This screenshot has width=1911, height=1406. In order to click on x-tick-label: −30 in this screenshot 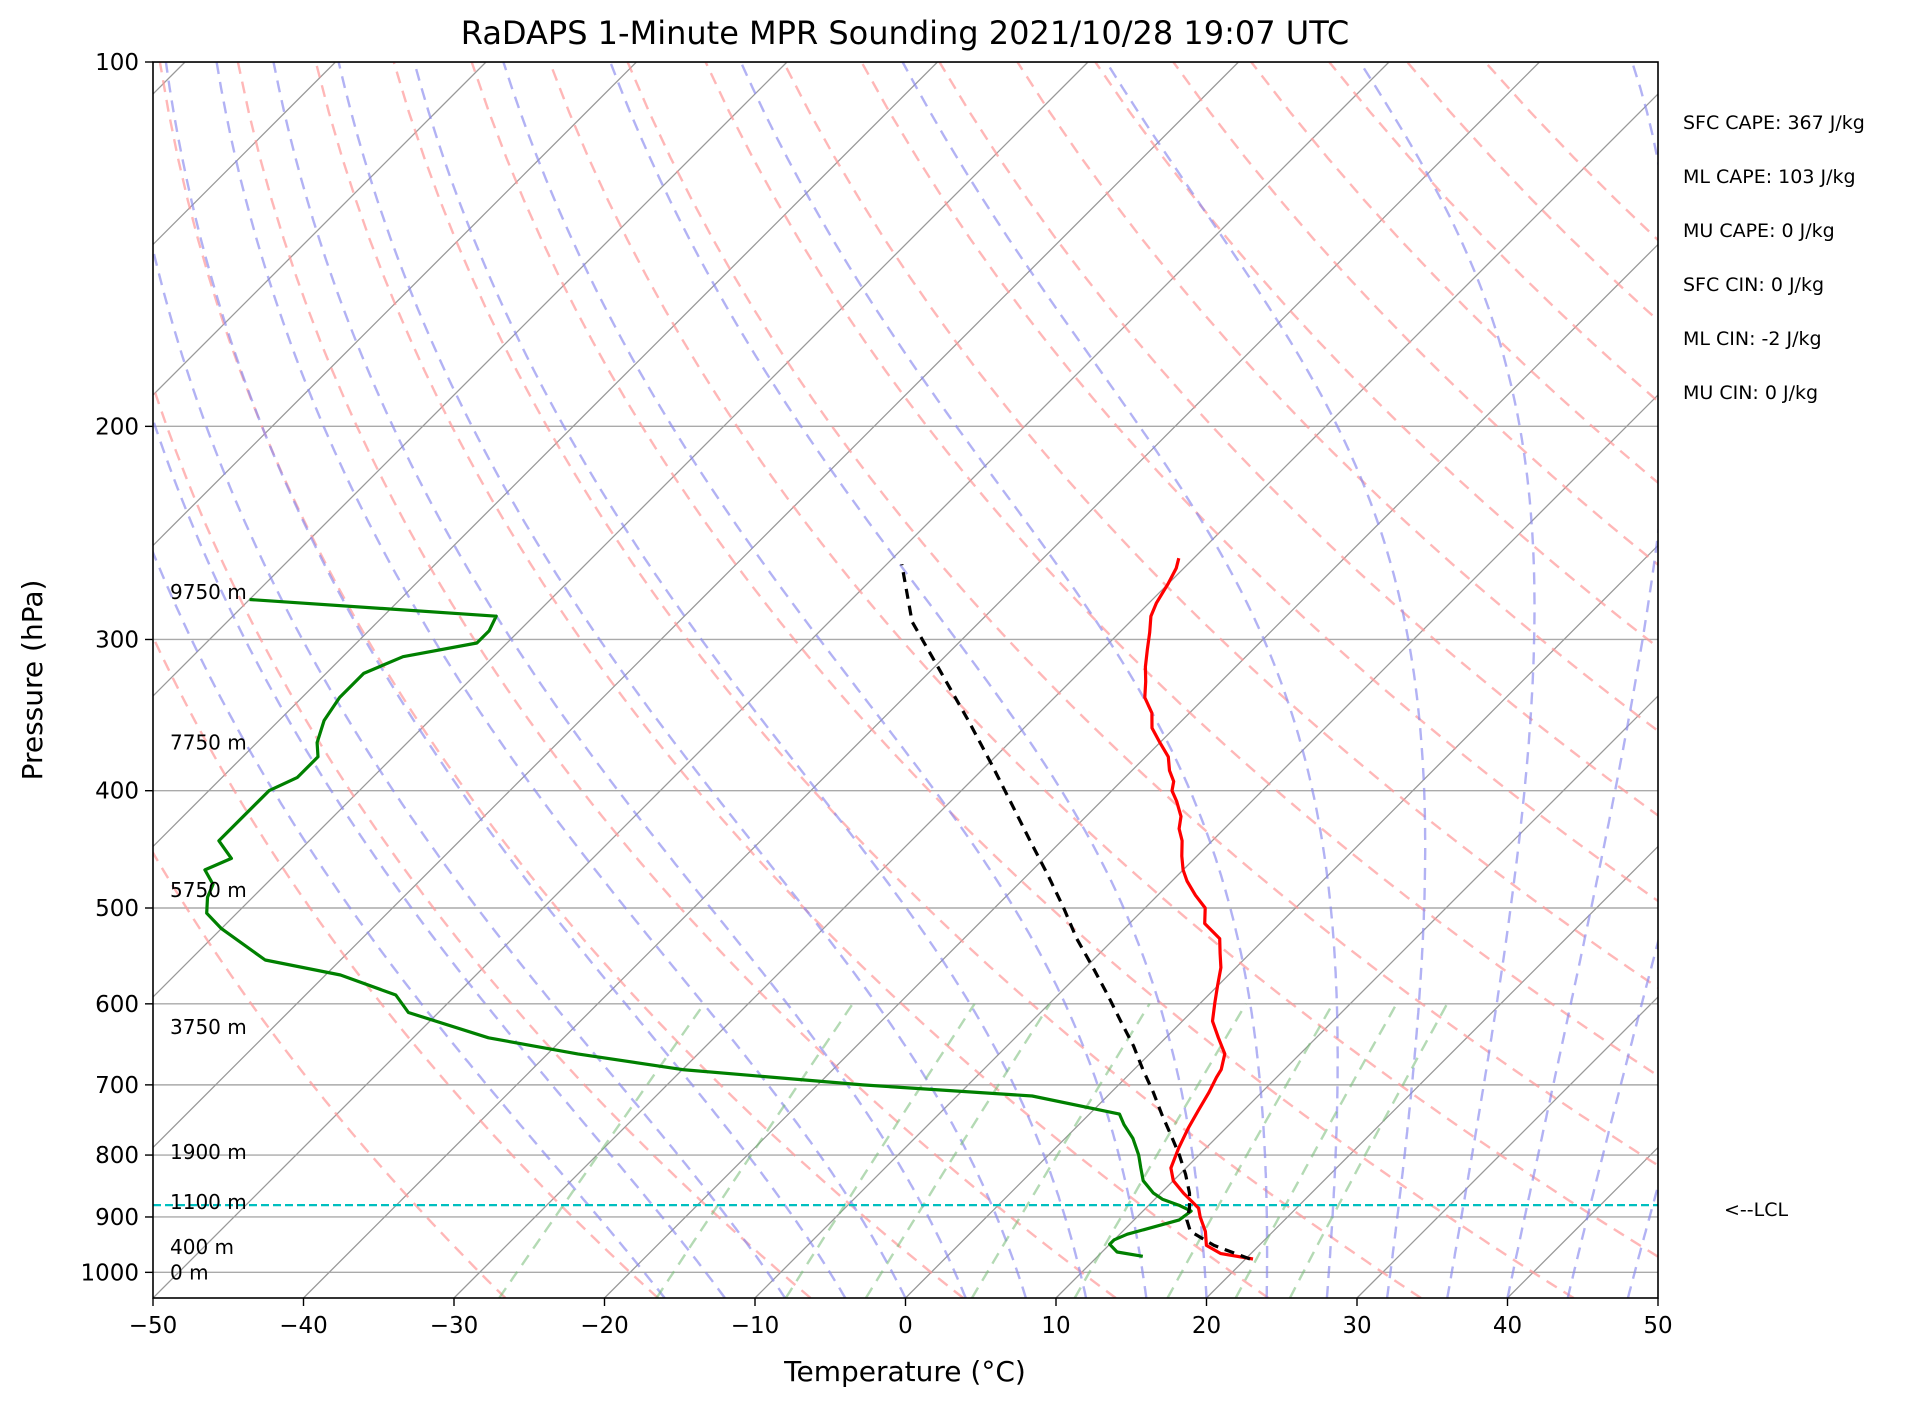, I will do `click(454, 1326)`.